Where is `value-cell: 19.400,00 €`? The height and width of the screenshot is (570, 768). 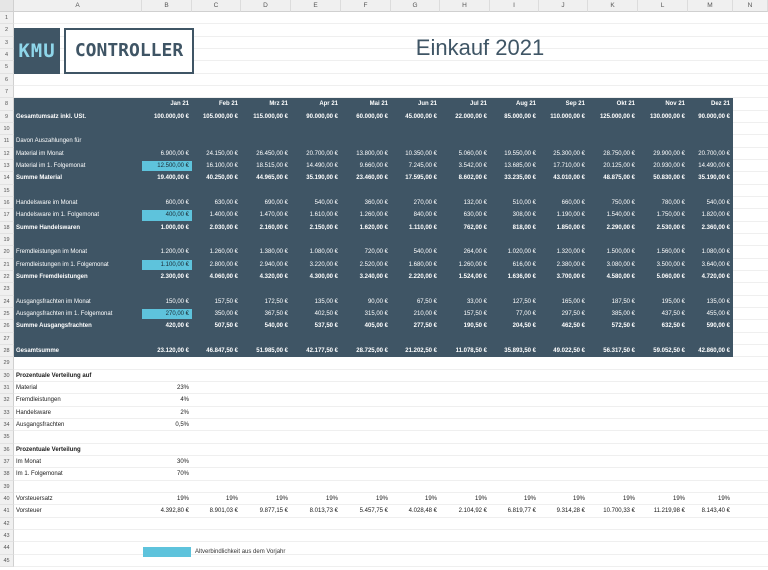
value-cell: 19.400,00 € is located at coordinates (173, 178).